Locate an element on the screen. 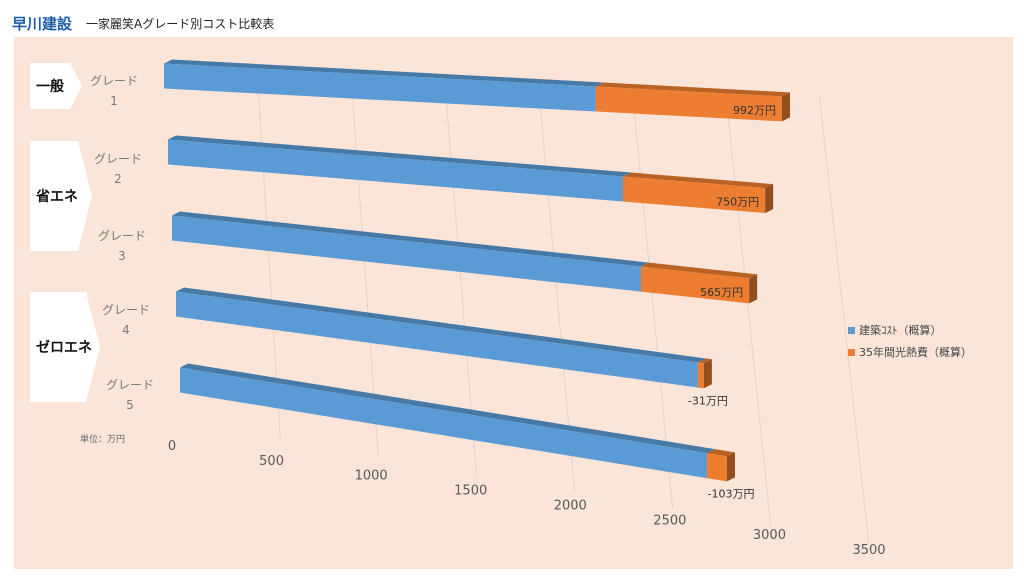  category-label-2-line-2: 2 is located at coordinates (118, 179).